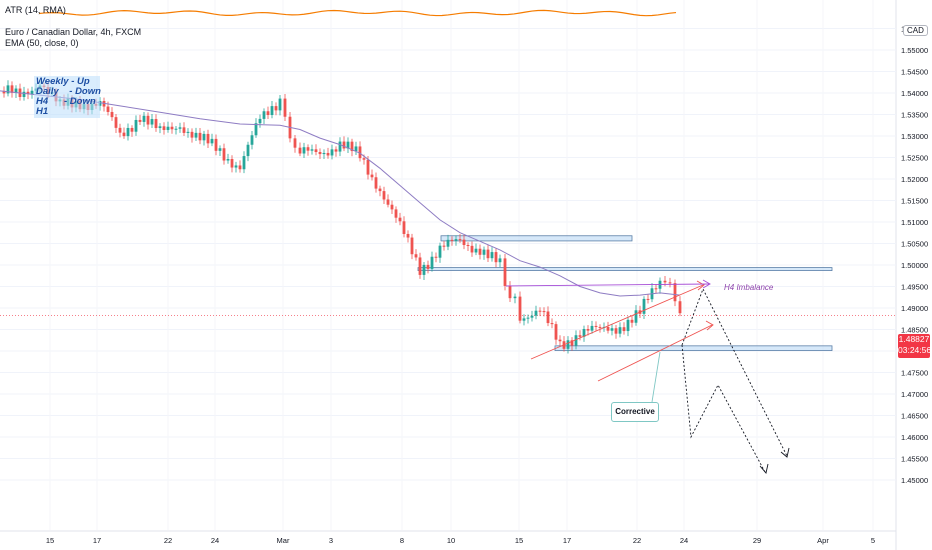 The height and width of the screenshot is (550, 932). Describe the element at coordinates (915, 350) in the screenshot. I see `bar-countdown: 03:24:56` at that location.